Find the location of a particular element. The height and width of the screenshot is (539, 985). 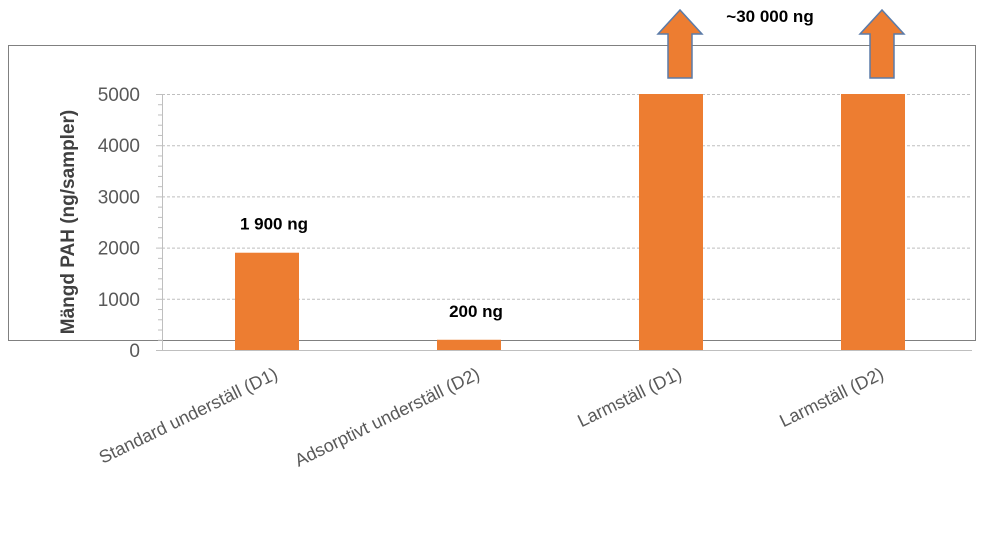

data-label: 200 ng is located at coordinates (476, 311).